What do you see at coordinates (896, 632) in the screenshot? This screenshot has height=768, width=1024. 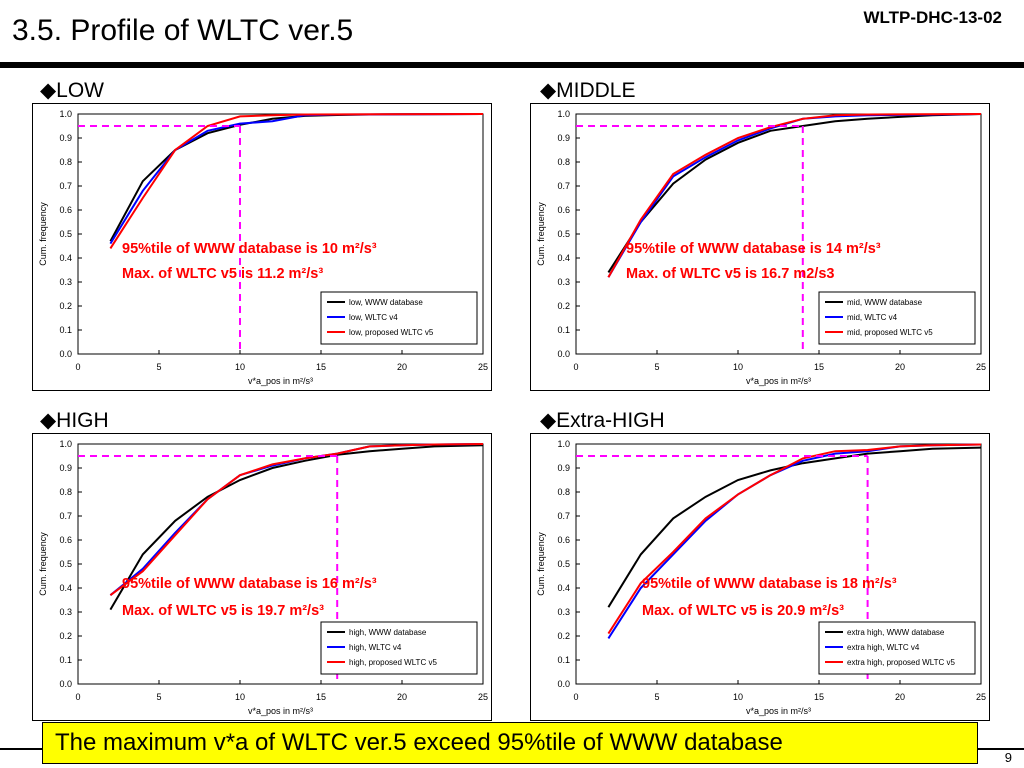 I see `legend-label: extra high, WWW database` at bounding box center [896, 632].